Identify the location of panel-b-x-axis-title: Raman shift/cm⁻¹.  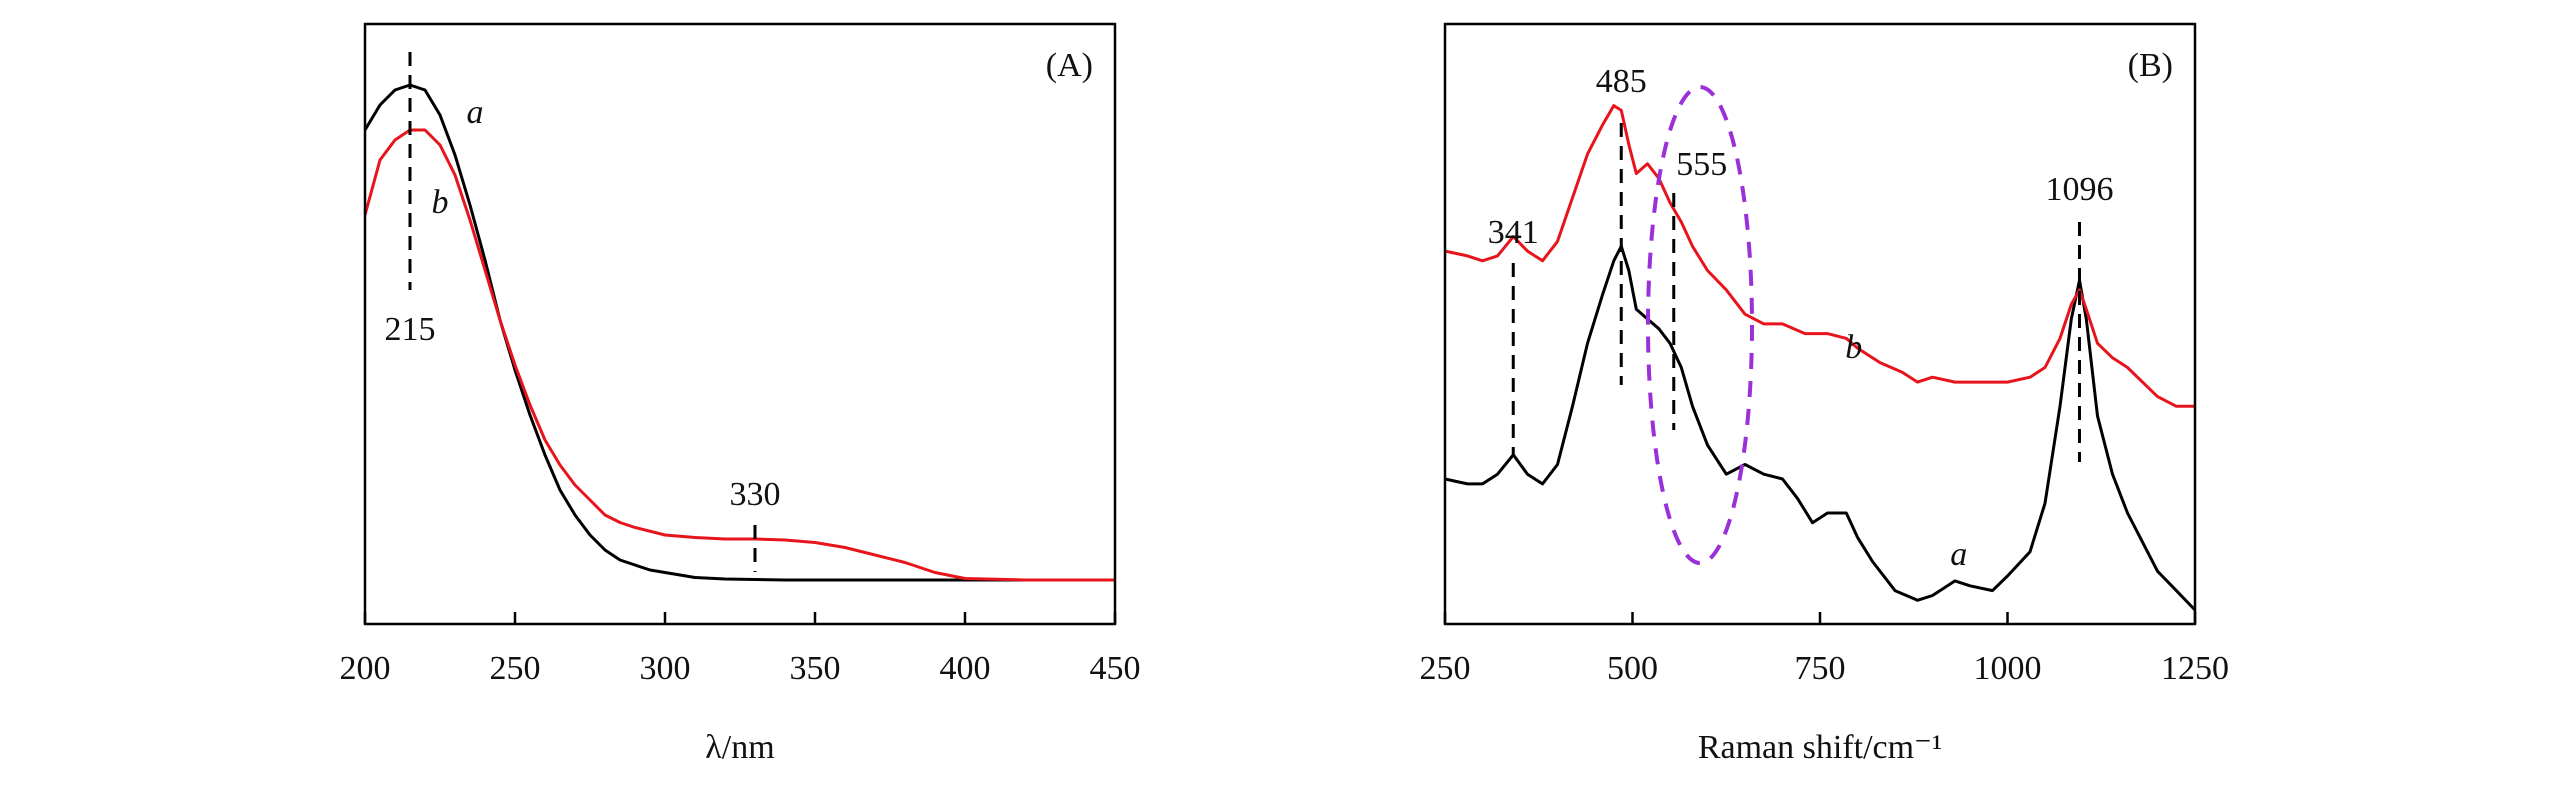
(1820, 747).